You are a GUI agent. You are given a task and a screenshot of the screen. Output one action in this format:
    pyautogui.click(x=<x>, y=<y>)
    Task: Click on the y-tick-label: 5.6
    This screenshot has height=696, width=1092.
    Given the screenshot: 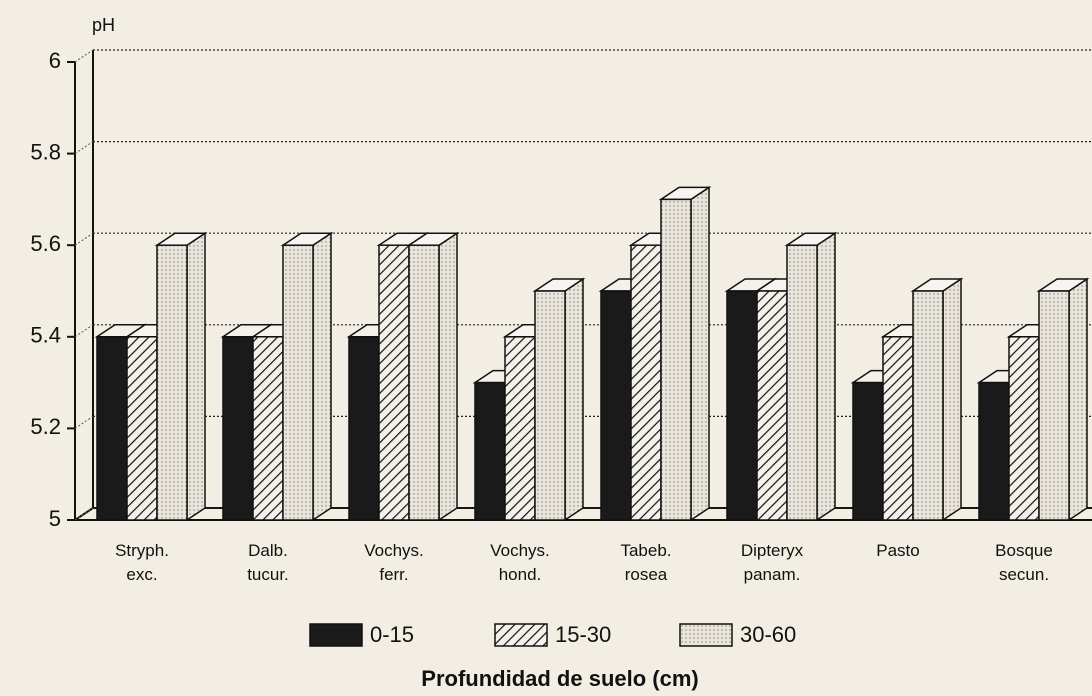 What is the action you would take?
    pyautogui.click(x=45, y=243)
    